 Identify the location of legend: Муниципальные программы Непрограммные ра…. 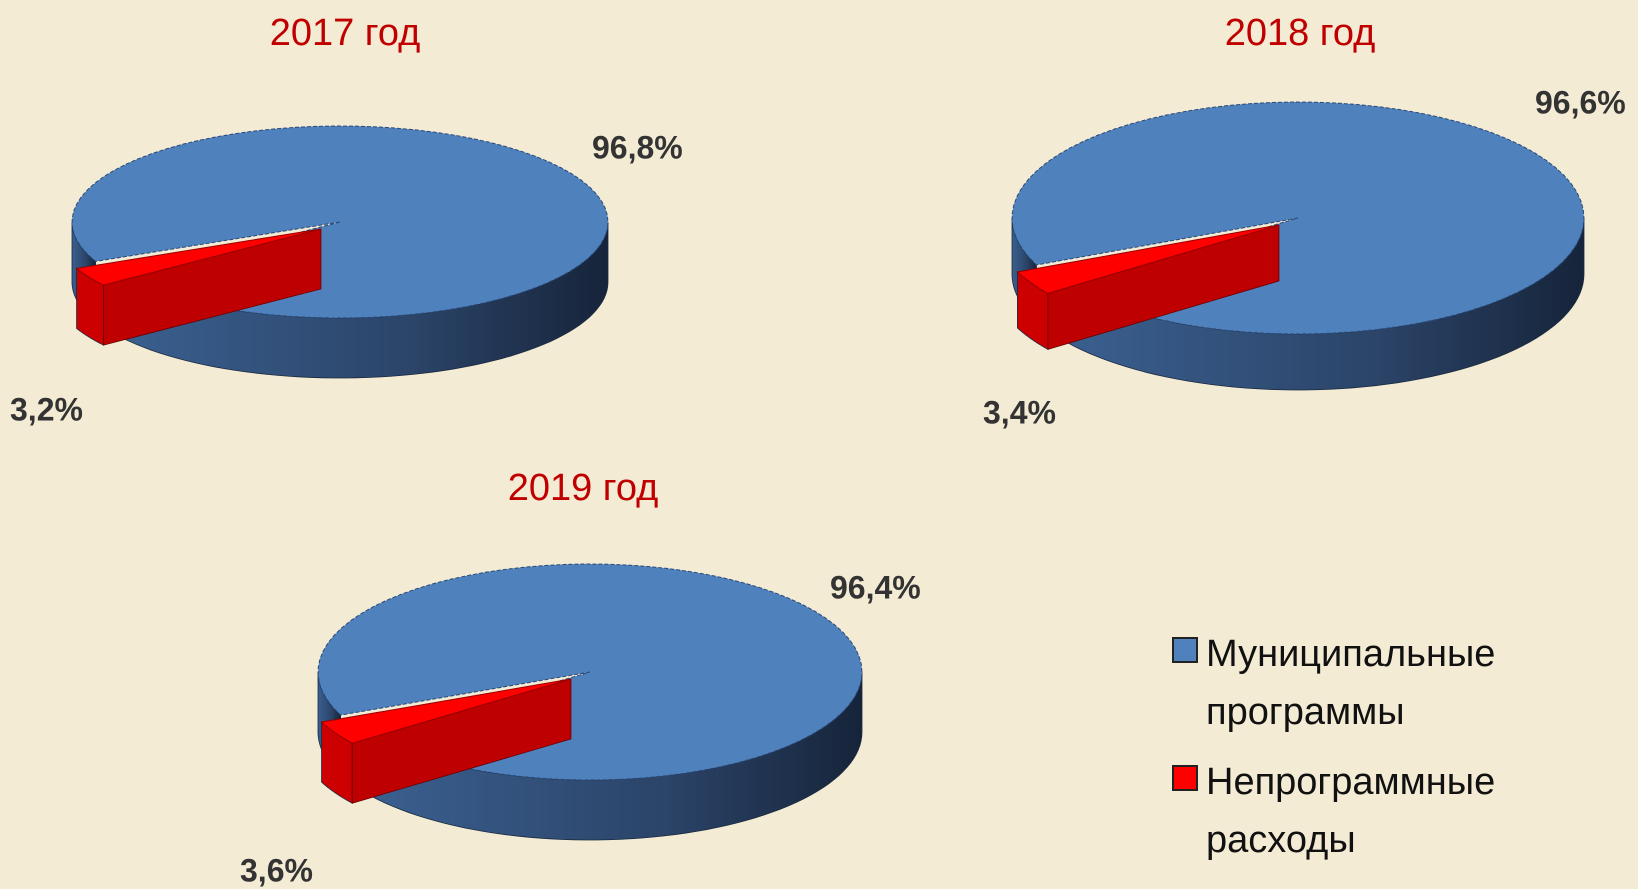
(1382, 753).